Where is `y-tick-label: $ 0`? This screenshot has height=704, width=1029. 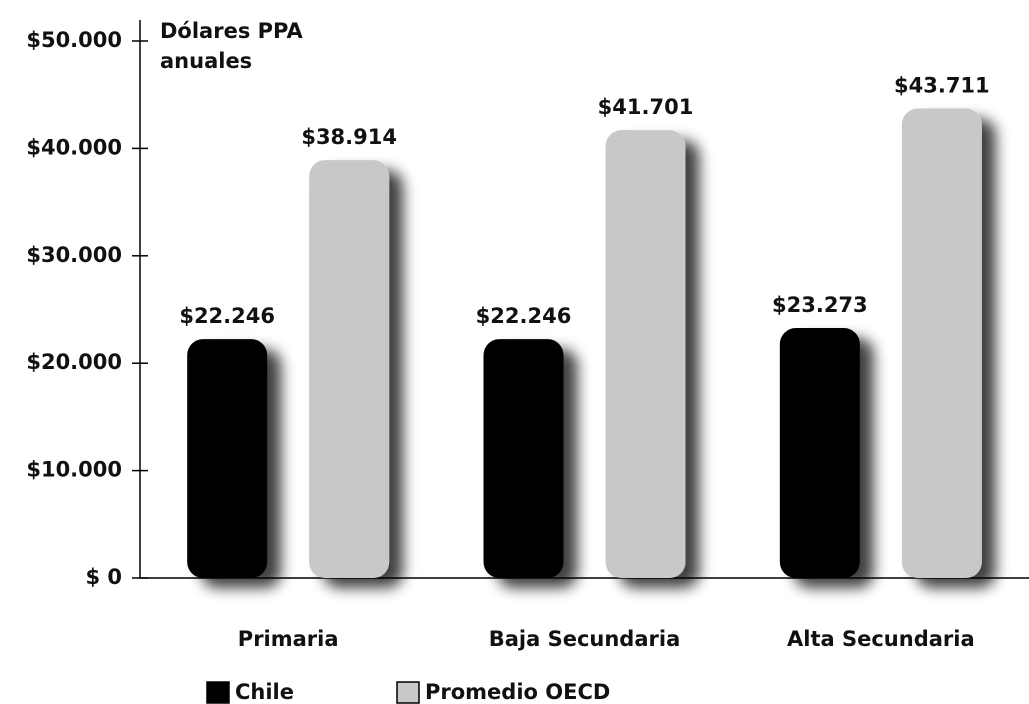
y-tick-label: $ 0 is located at coordinates (103, 577).